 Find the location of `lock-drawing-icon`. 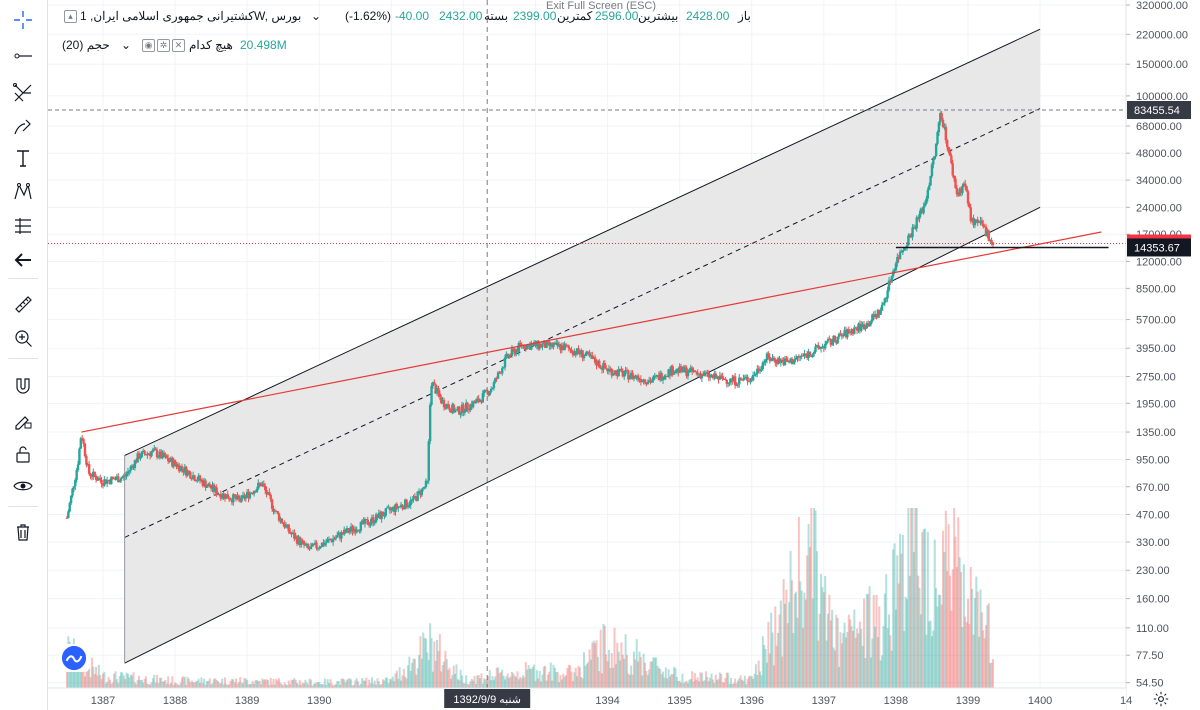

lock-drawing-icon is located at coordinates (23, 420).